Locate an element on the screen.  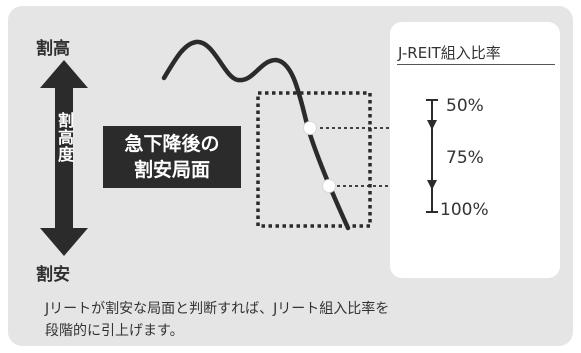
panel-title-underline is located at coordinates (476, 64).